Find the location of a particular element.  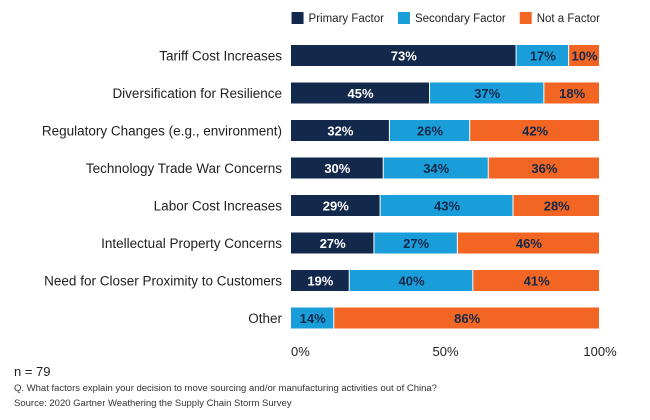

bar-value-label: 41% is located at coordinates (537, 281).